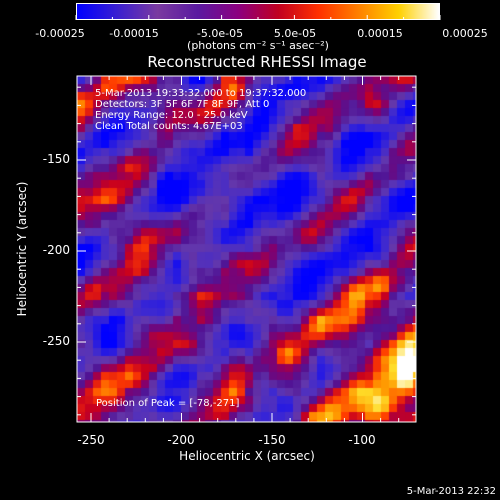  Describe the element at coordinates (56, 250) in the screenshot. I see `y-tick-label: -200` at that location.